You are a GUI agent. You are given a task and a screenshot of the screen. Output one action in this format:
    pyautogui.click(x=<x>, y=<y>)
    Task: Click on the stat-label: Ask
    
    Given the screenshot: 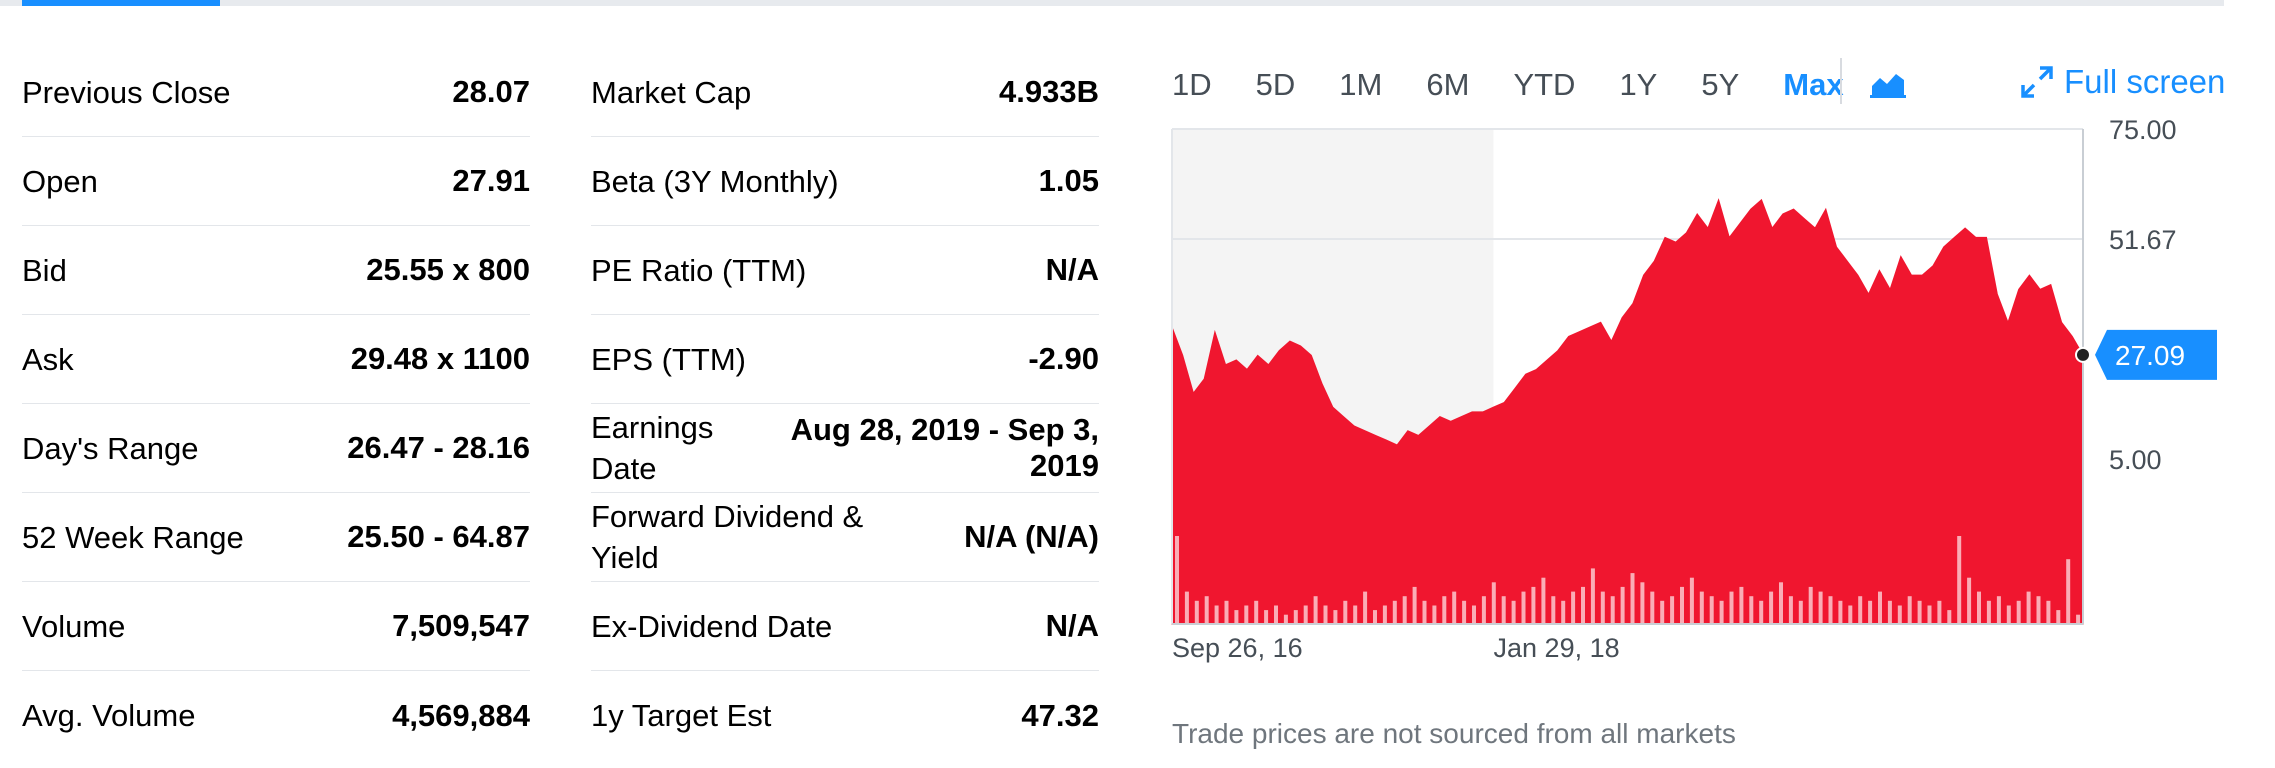 What is the action you would take?
    pyautogui.click(x=48, y=359)
    